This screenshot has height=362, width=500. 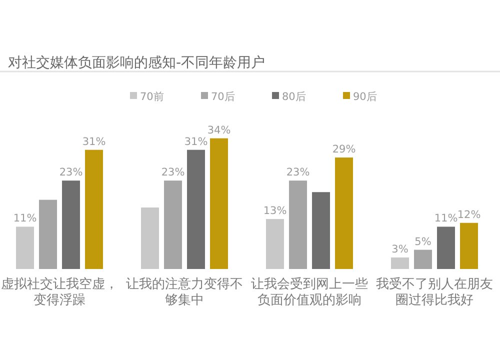 What do you see at coordinates (469, 214) in the screenshot?
I see `data-label: 12%` at bounding box center [469, 214].